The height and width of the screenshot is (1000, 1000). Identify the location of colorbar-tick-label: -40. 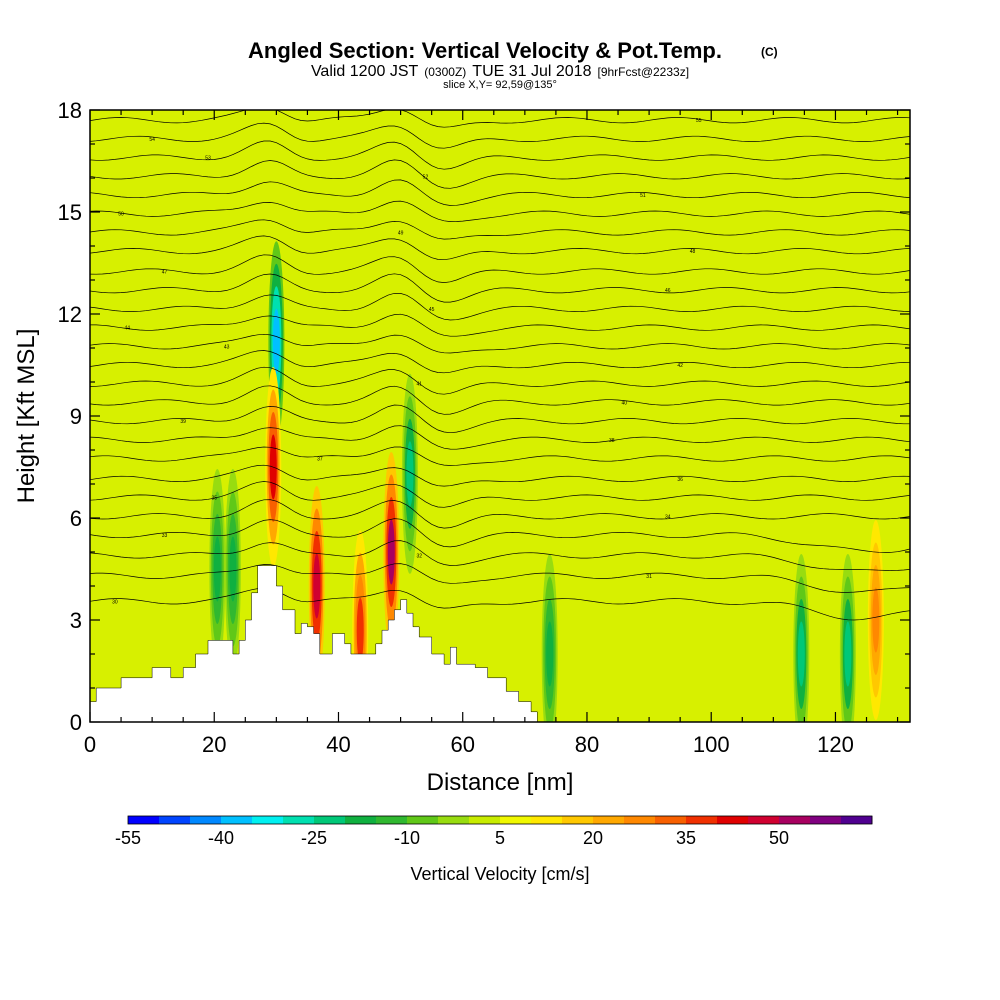
(221, 838).